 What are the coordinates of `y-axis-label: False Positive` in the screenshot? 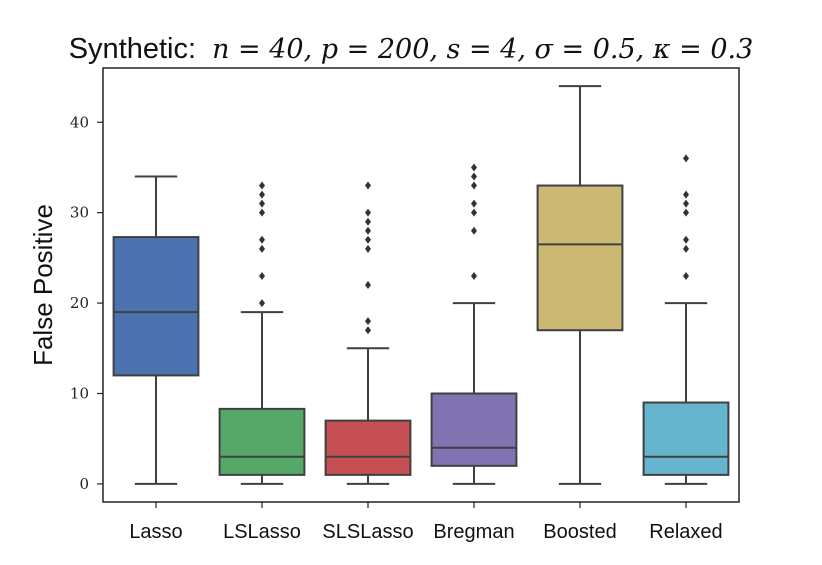 It's located at (43, 285).